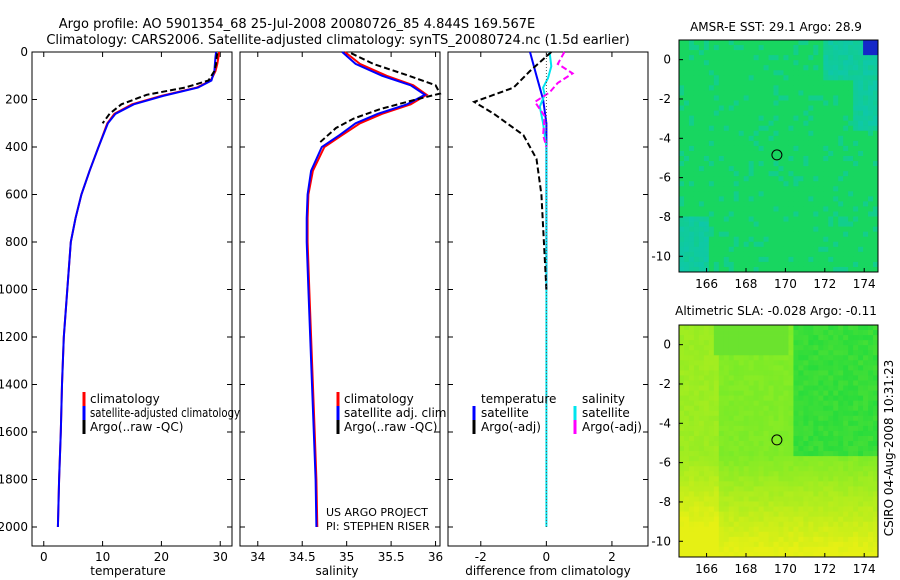 The height and width of the screenshot is (580, 900). What do you see at coordinates (302, 557) in the screenshot?
I see `x-tick-label: 34.5` at bounding box center [302, 557].